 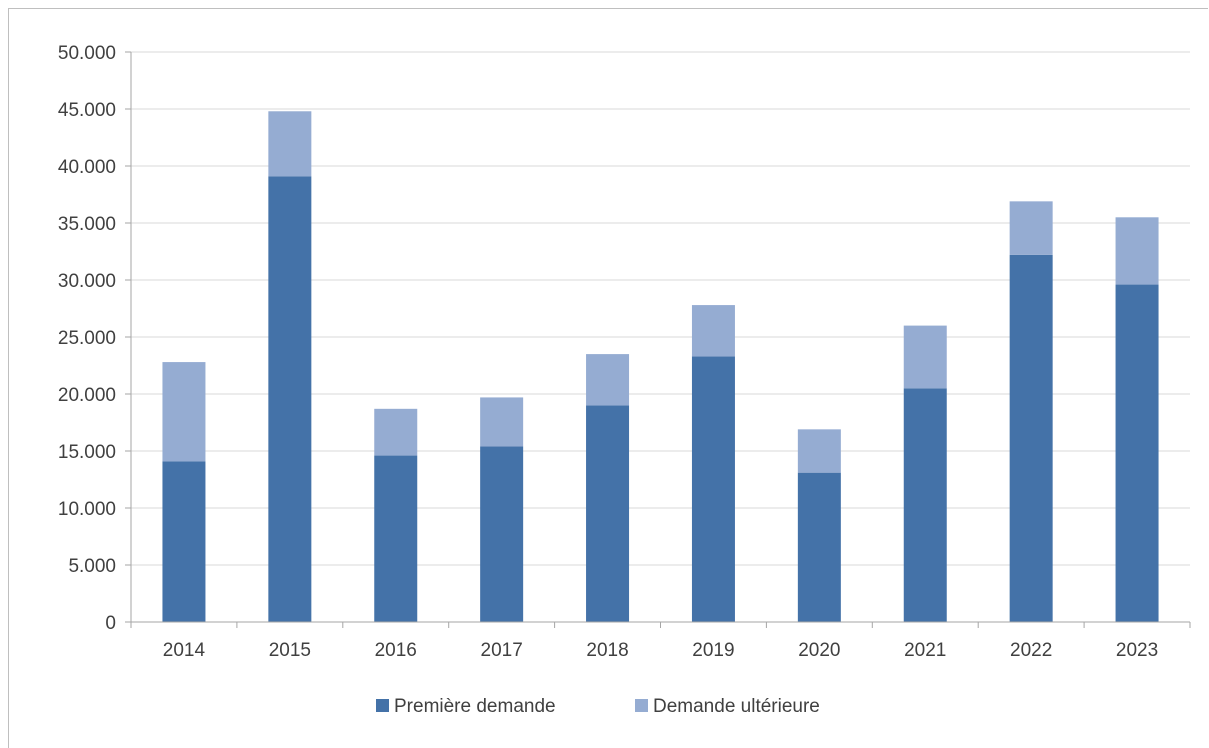 I want to click on bar-premiere-demande-2022, so click(x=1031, y=438).